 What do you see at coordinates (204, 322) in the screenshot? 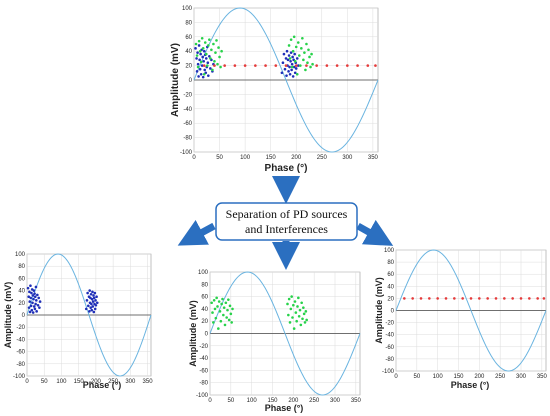
I see `y-tick-label: 20` at bounding box center [204, 322].